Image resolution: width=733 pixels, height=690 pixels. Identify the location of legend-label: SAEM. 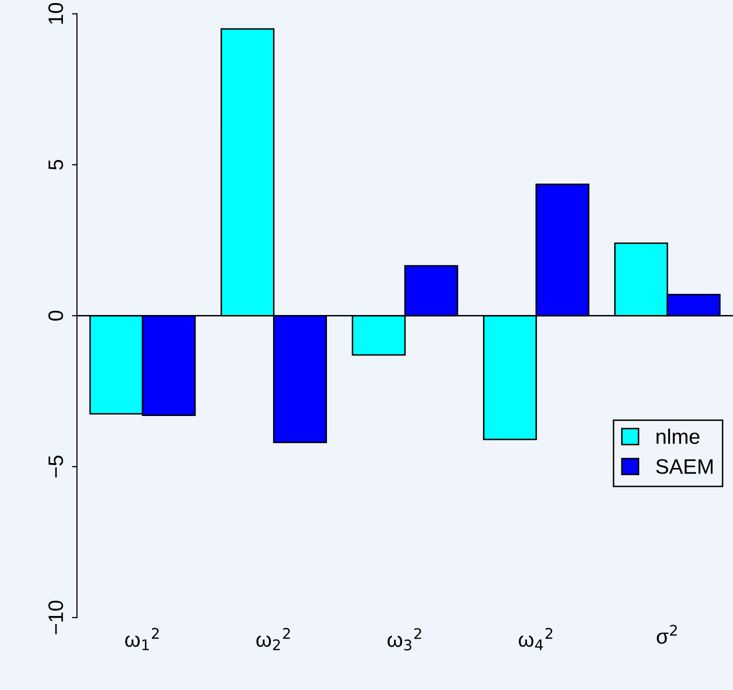
(684, 466).